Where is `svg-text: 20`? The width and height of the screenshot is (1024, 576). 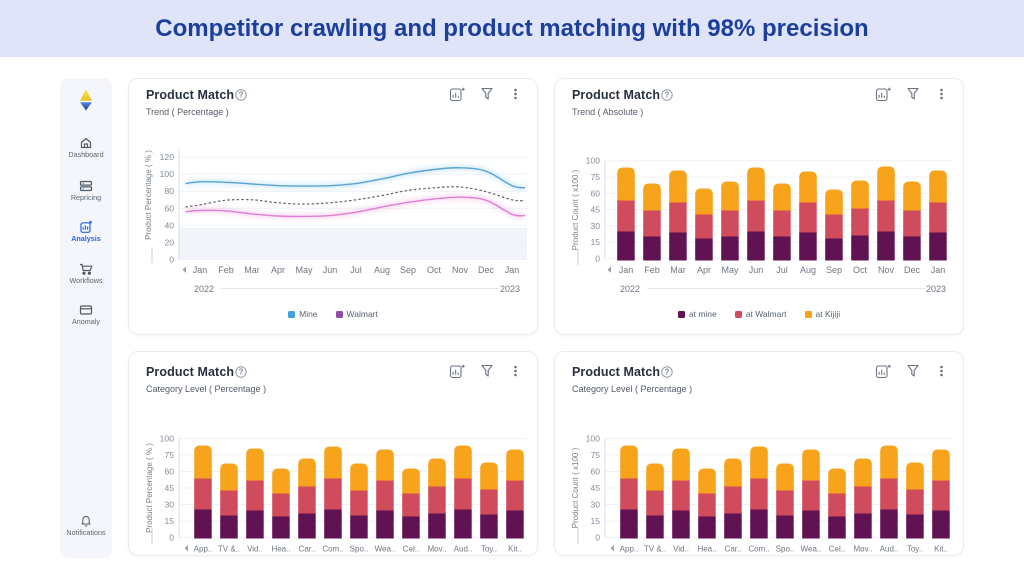
svg-text: 20 is located at coordinates (169, 242).